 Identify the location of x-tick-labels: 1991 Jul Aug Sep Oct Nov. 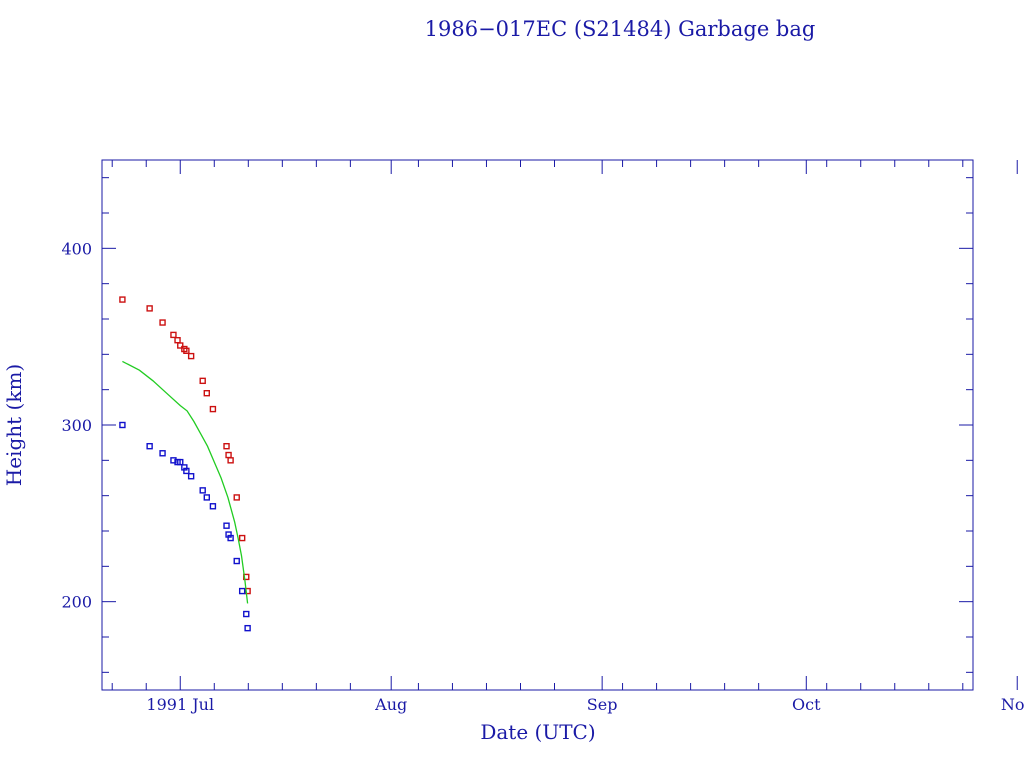
(585, 704).